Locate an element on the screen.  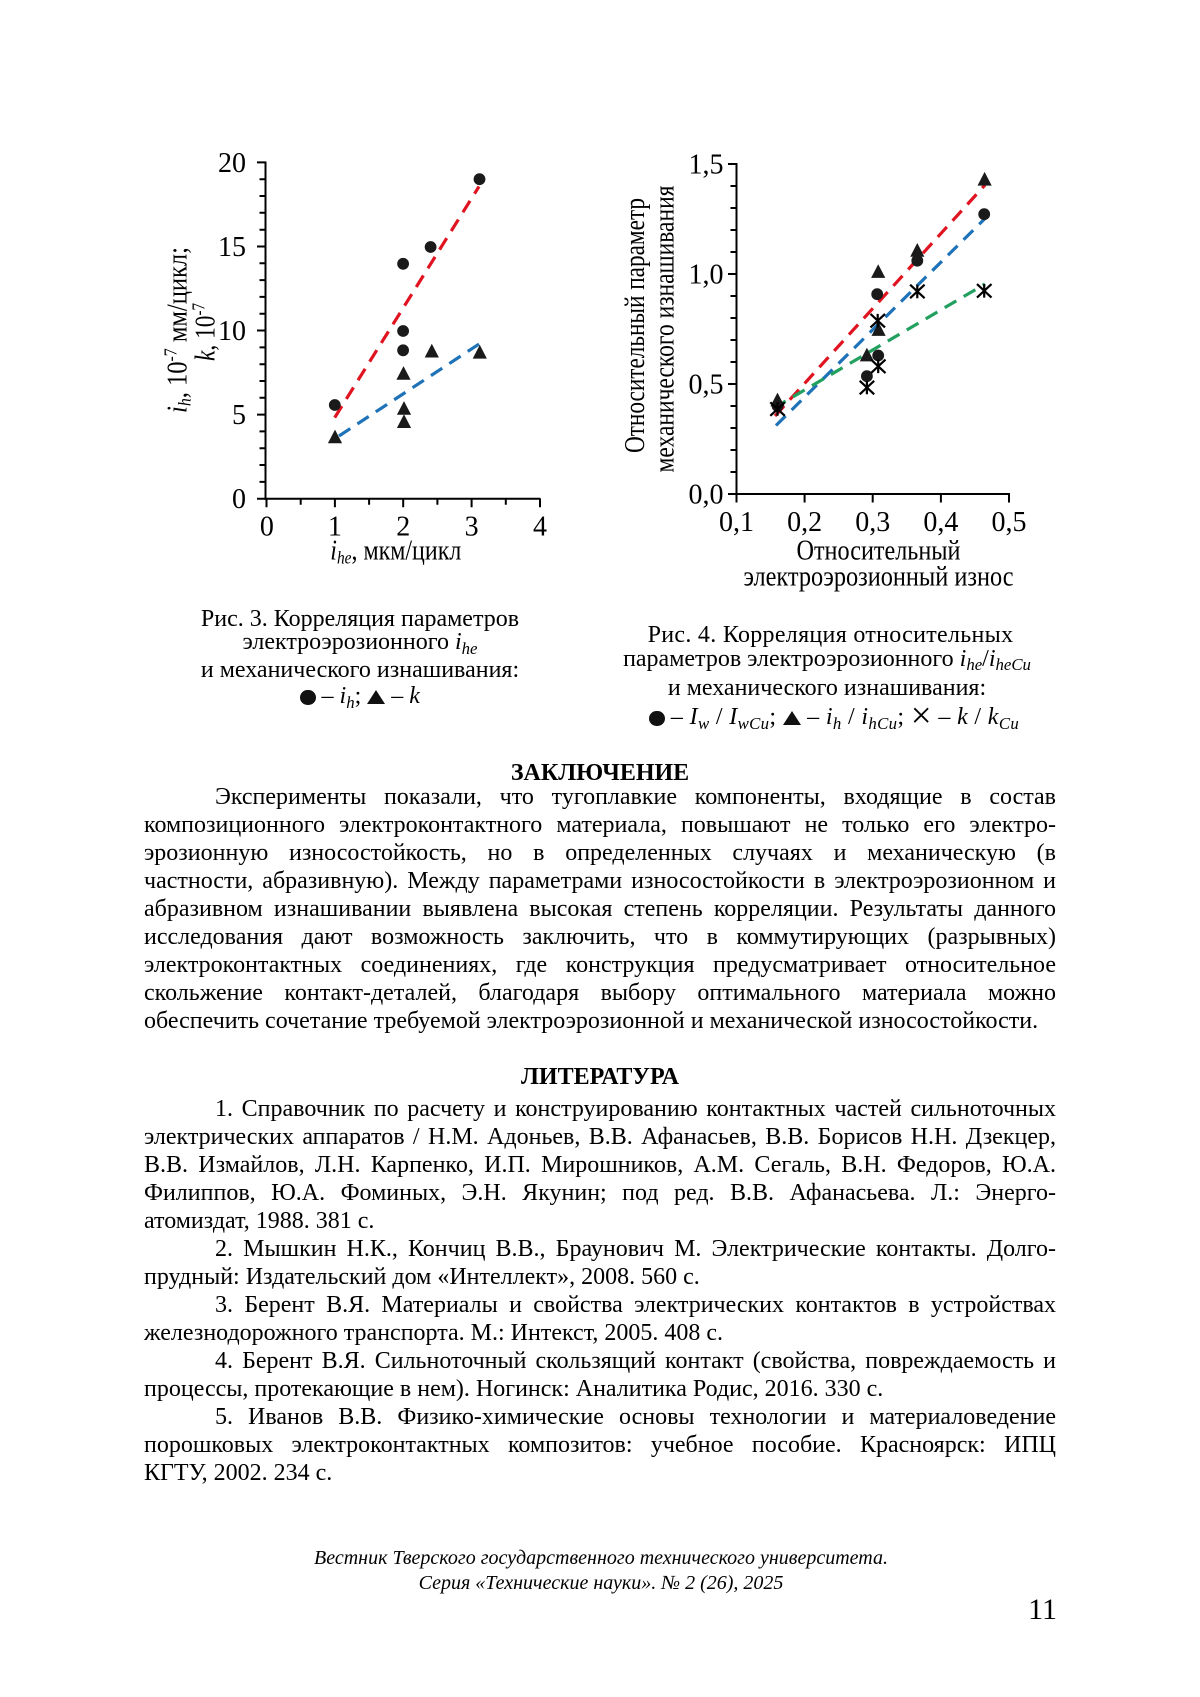
svg-text: k, 10-7 is located at coordinates (205, 332).